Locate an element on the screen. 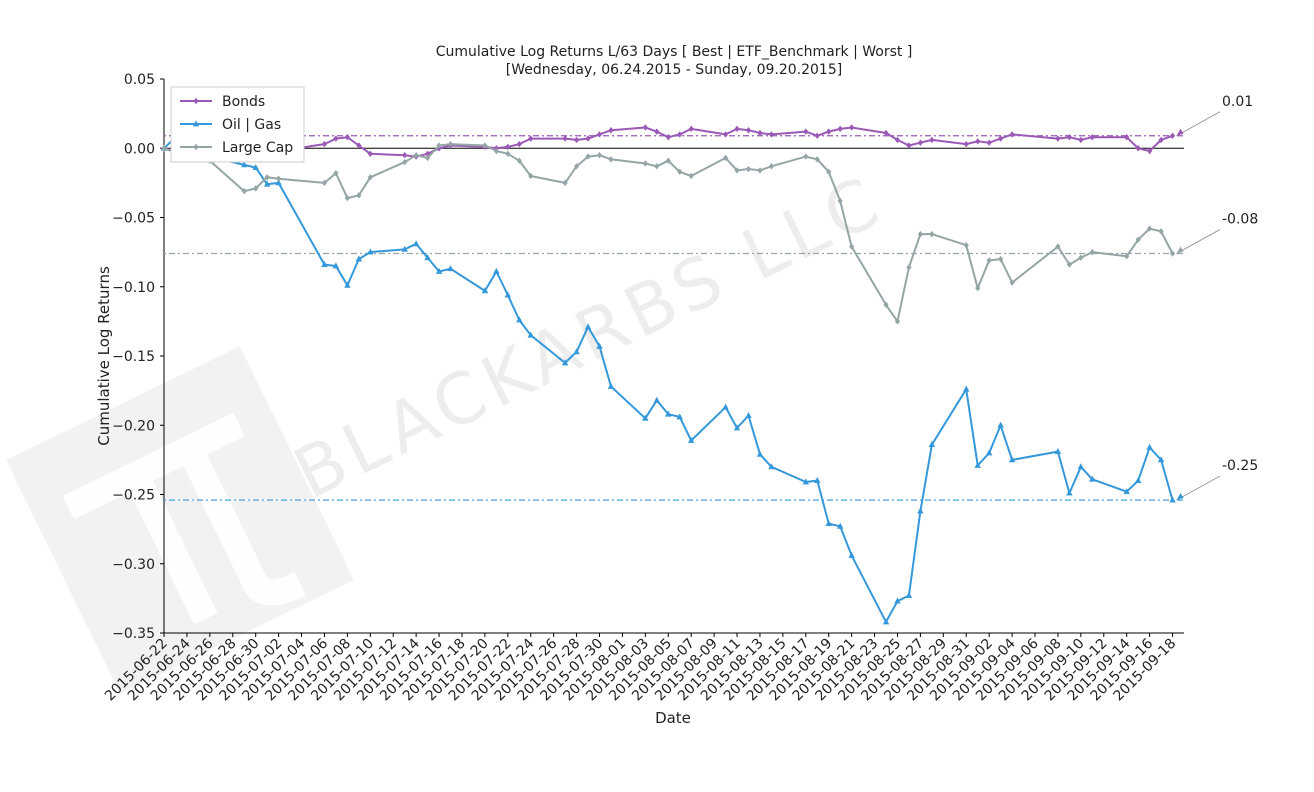  end-label: 0.01 is located at coordinates (1237, 102).